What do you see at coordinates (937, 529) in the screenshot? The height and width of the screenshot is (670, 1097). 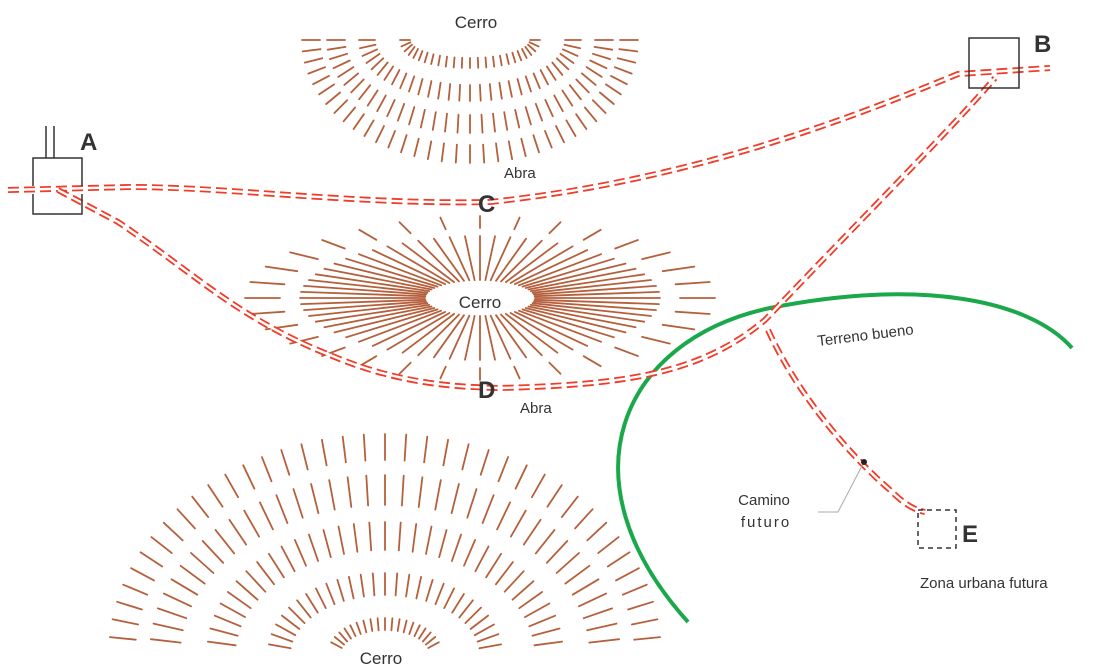 I see `point-e-marker` at bounding box center [937, 529].